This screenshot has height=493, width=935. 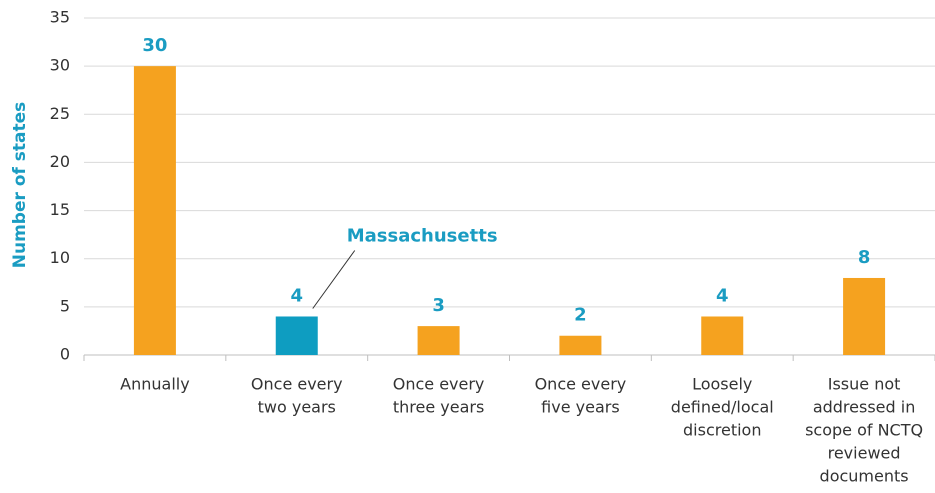 I want to click on x-tick-label: scope of NCTQ, so click(x=864, y=430).